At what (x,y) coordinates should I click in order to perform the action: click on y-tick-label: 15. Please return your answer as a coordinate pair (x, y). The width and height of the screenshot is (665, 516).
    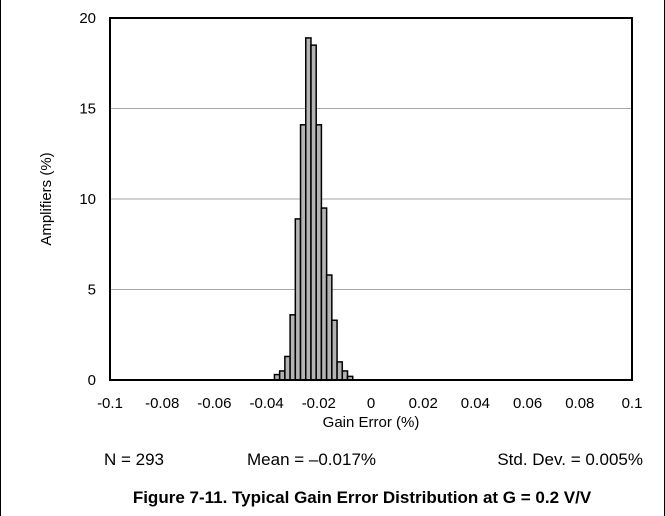
    Looking at the image, I should click on (87, 109).